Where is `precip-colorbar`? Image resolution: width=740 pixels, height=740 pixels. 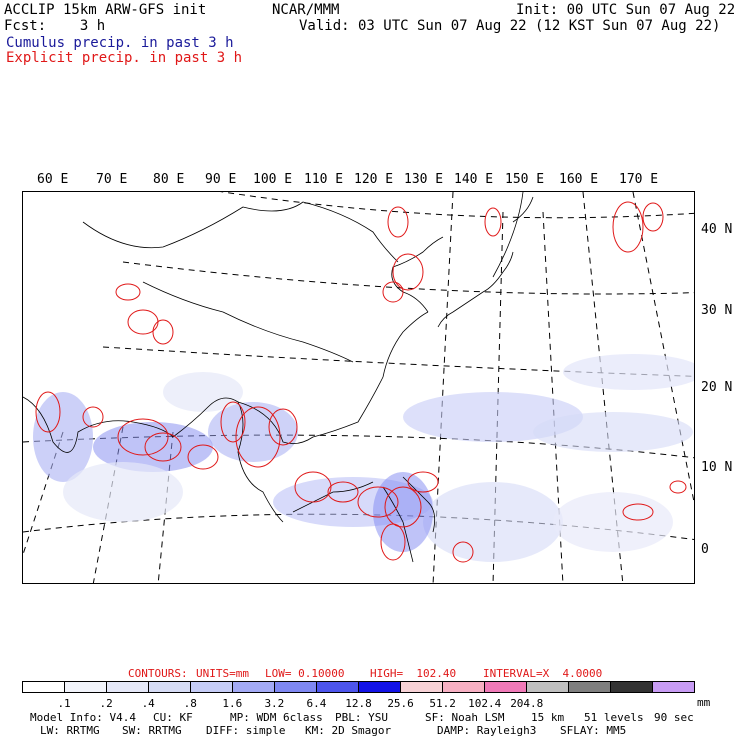
precip-colorbar is located at coordinates (358, 687).